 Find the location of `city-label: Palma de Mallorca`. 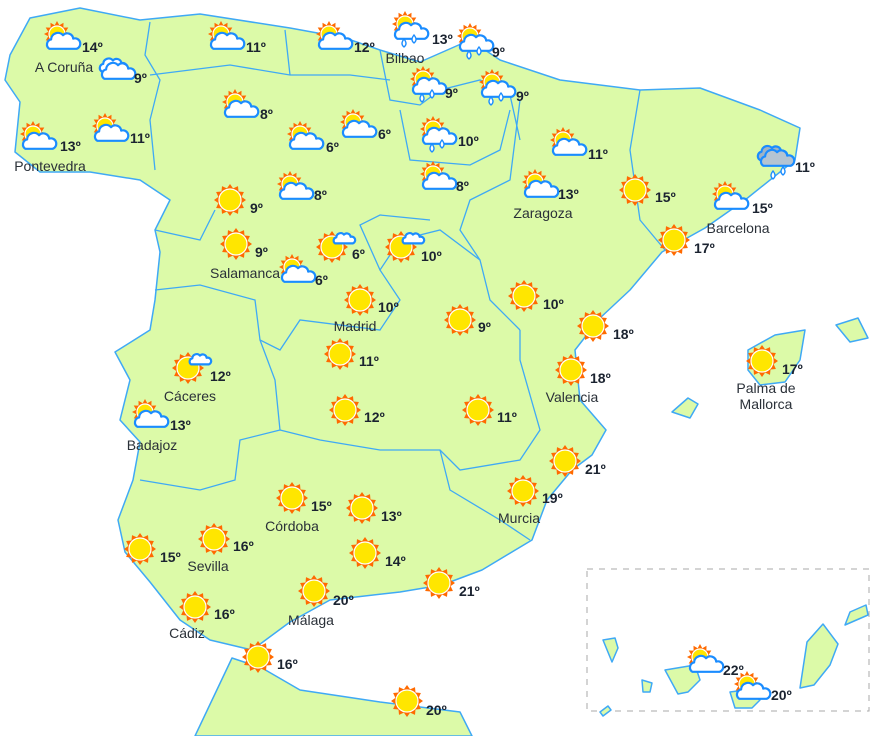

city-label: Palma de Mallorca is located at coordinates (766, 396).